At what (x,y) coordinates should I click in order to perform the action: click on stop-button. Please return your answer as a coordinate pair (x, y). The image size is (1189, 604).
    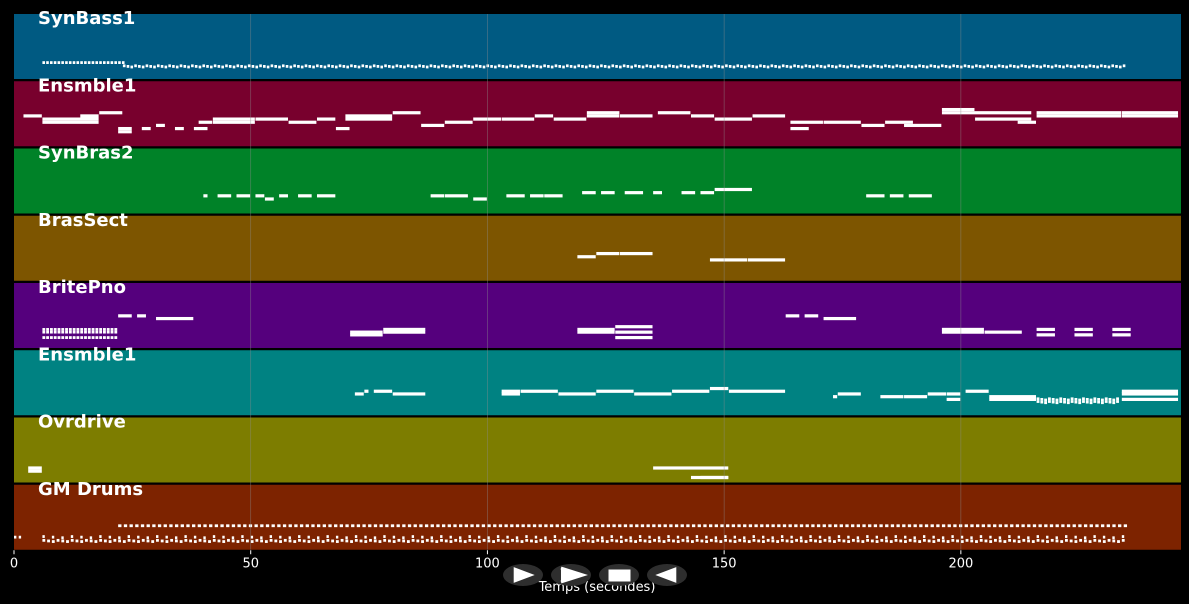
    Looking at the image, I should click on (619, 575).